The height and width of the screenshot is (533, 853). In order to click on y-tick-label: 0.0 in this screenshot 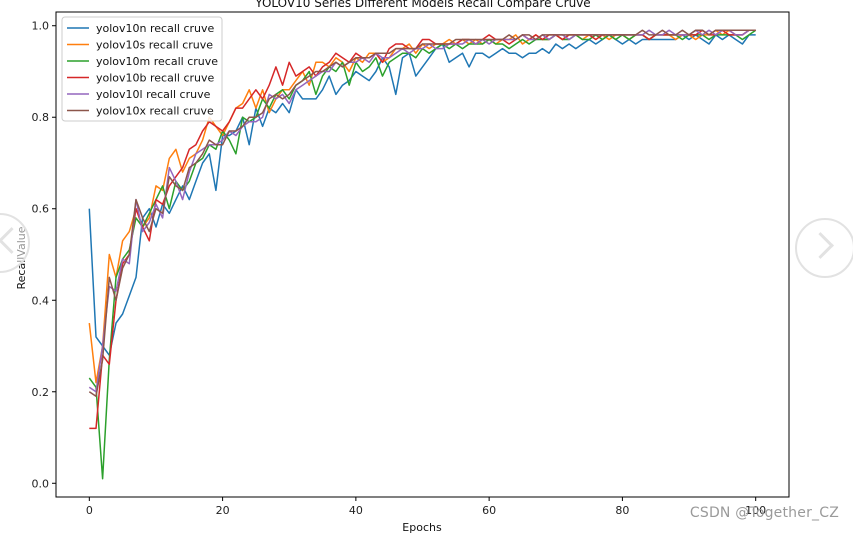, I will do `click(41, 483)`.